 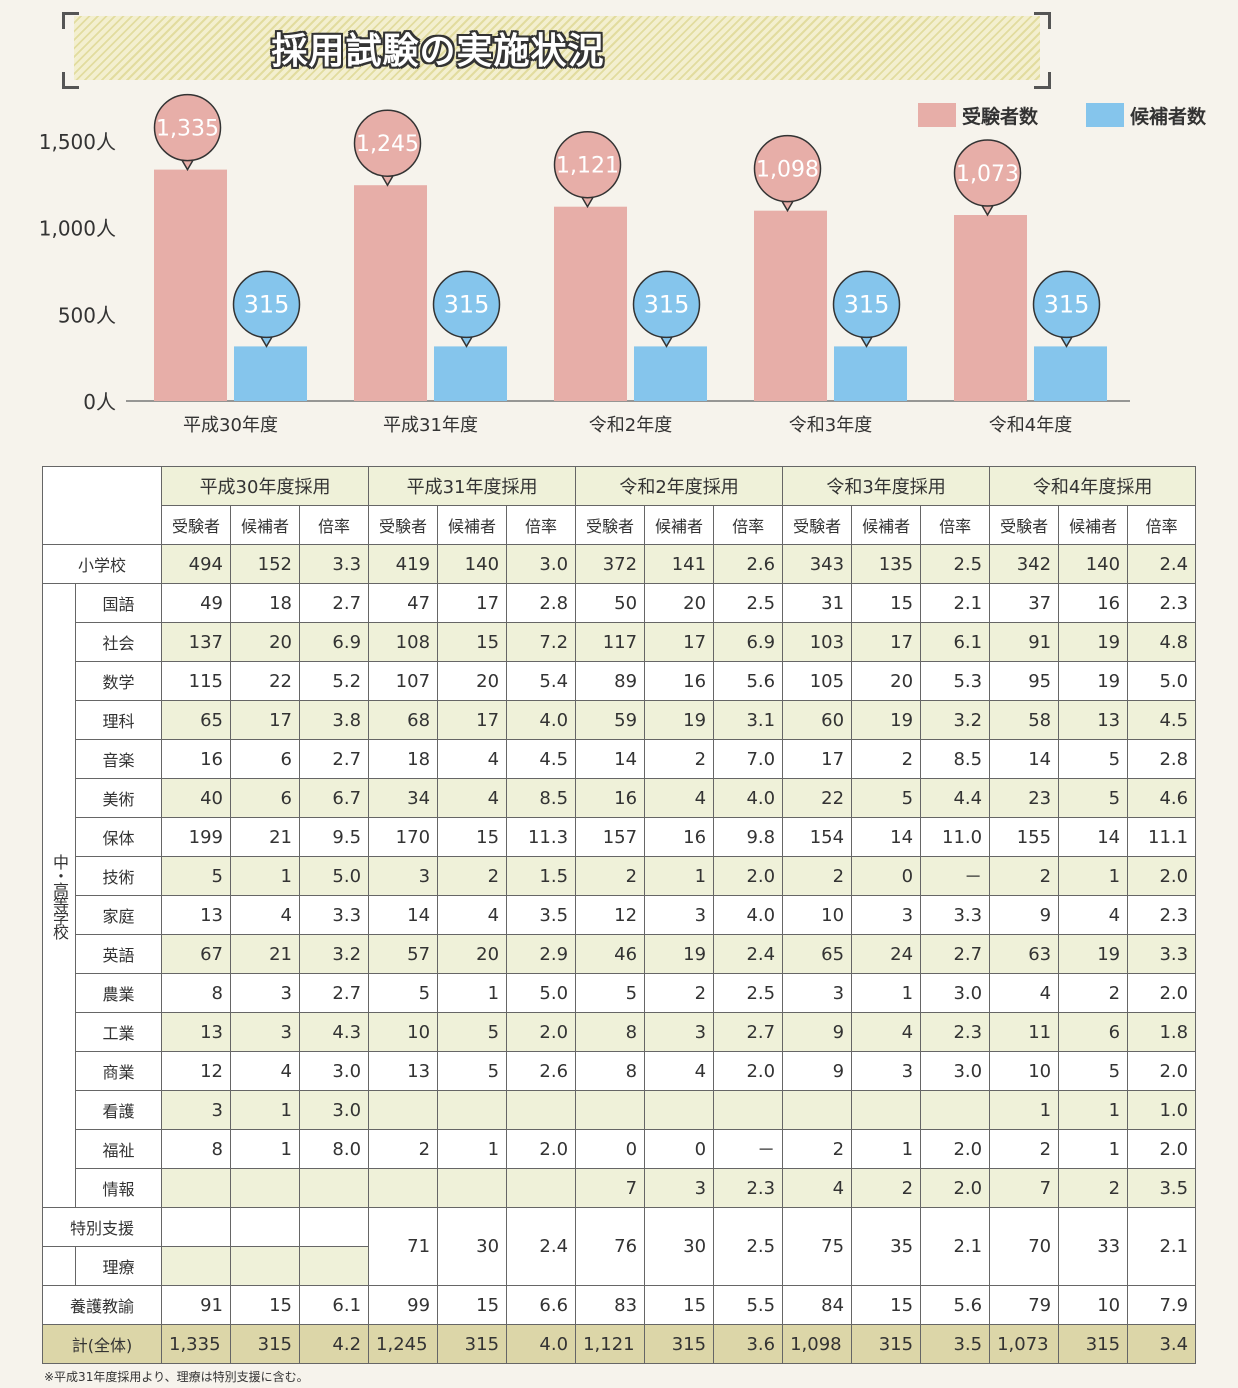 What do you see at coordinates (748, 564) in the screenshot?
I see `table-cell: 2.6` at bounding box center [748, 564].